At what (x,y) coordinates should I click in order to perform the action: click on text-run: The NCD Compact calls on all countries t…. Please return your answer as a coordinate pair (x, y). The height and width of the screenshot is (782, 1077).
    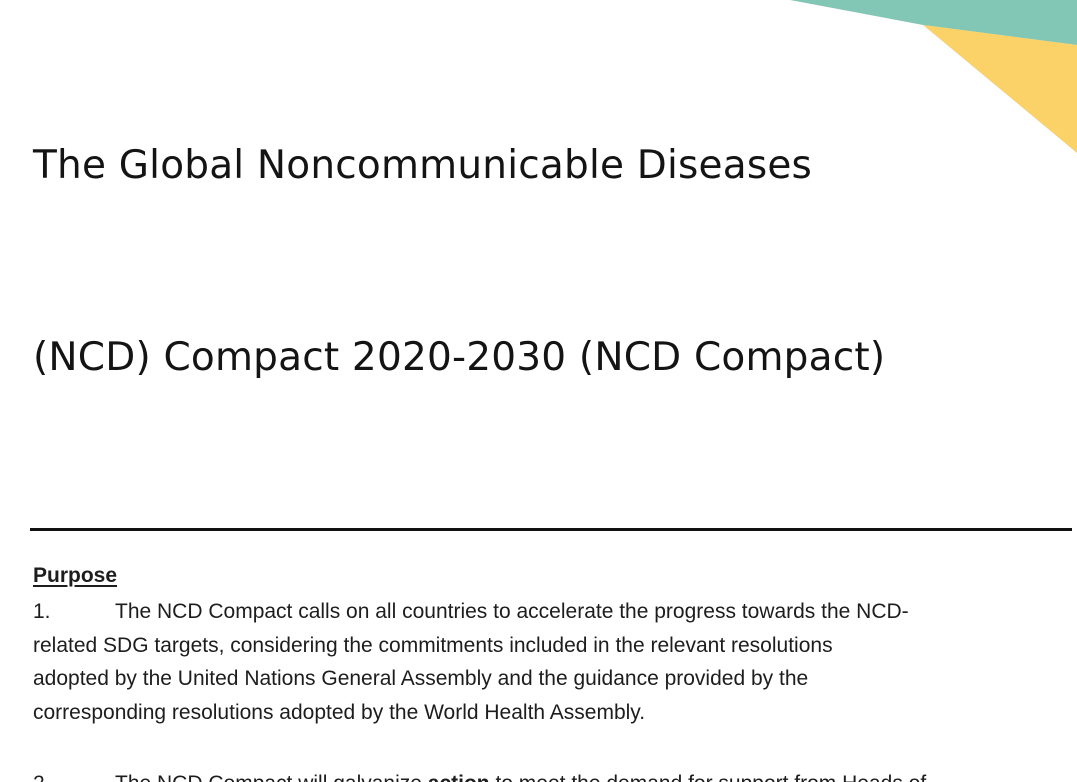
    Looking at the image, I should click on (512, 611).